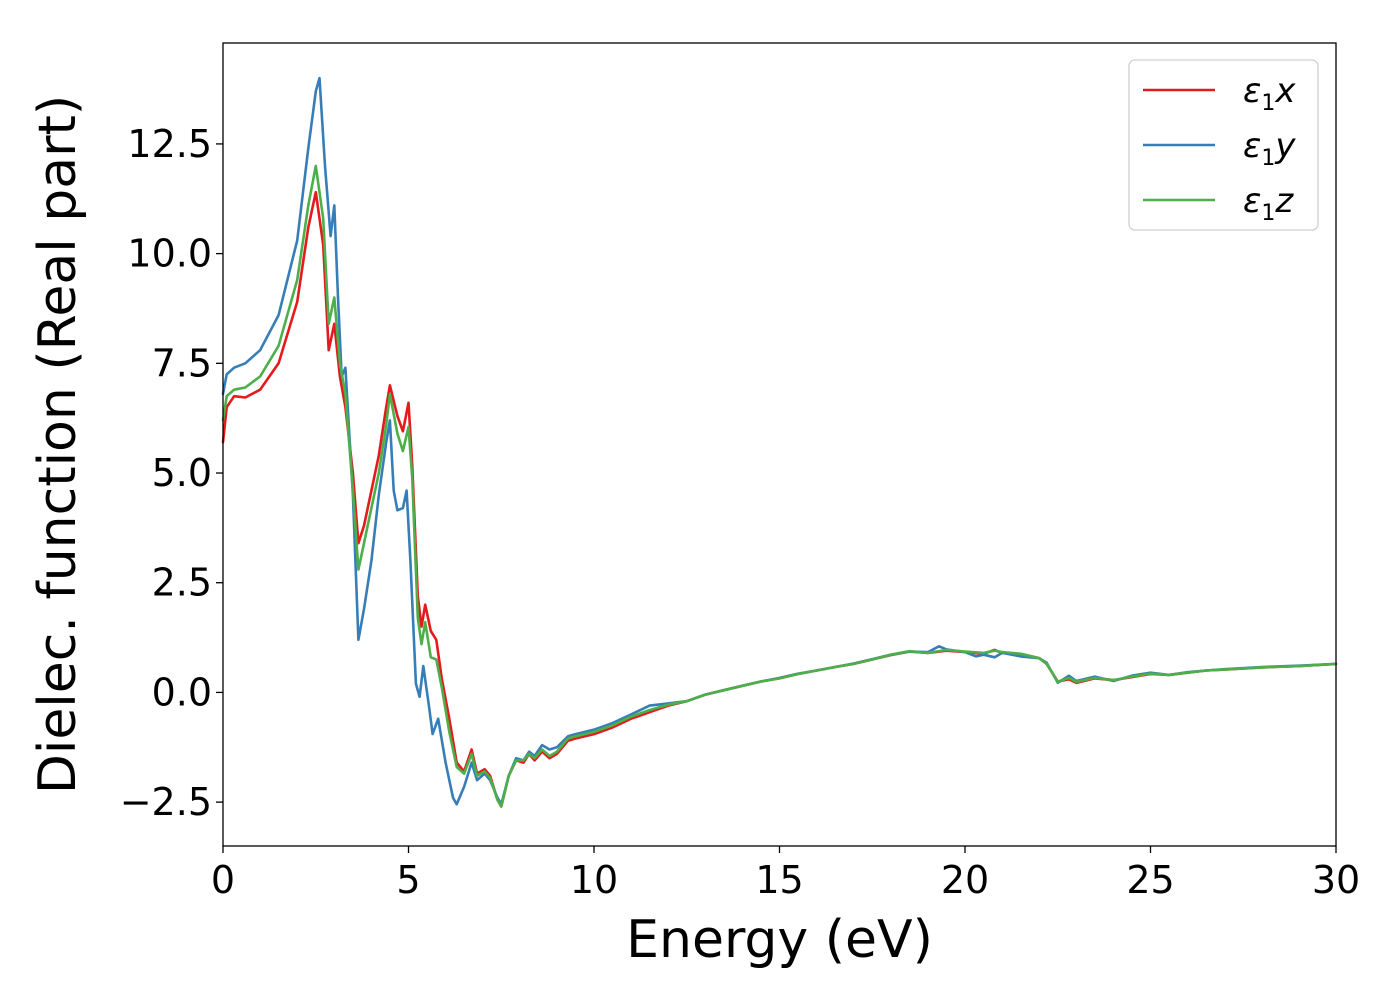 This screenshot has width=1400, height=1000. What do you see at coordinates (182, 363) in the screenshot?
I see `y-tick-label: 7.5` at bounding box center [182, 363].